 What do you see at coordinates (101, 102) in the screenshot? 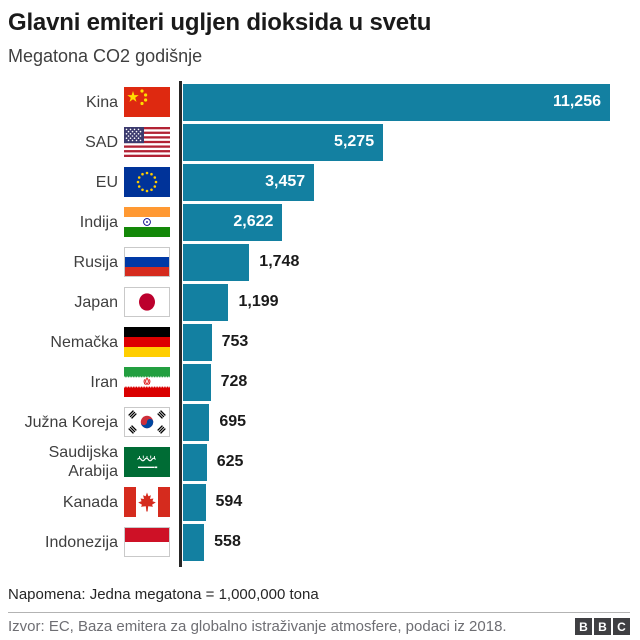
I see `category-label: Kina` at bounding box center [101, 102].